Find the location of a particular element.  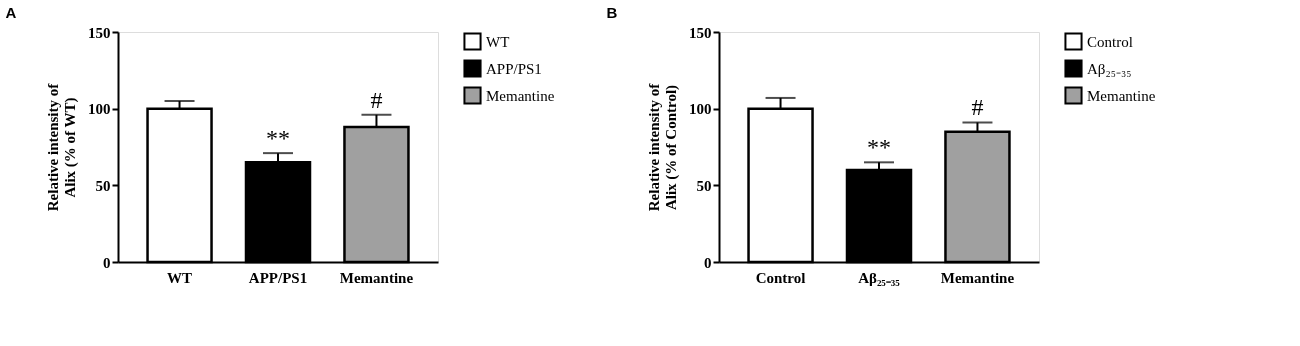

x-tick-label: Aβ₂₅₋₃₅ is located at coordinates (879, 277).